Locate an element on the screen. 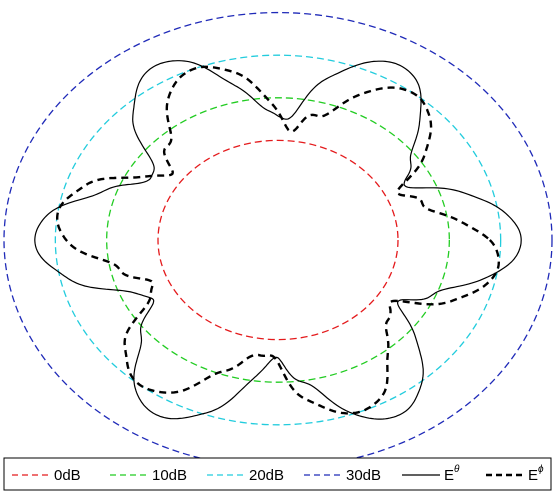  legend-label-4: E is located at coordinates (449, 475).